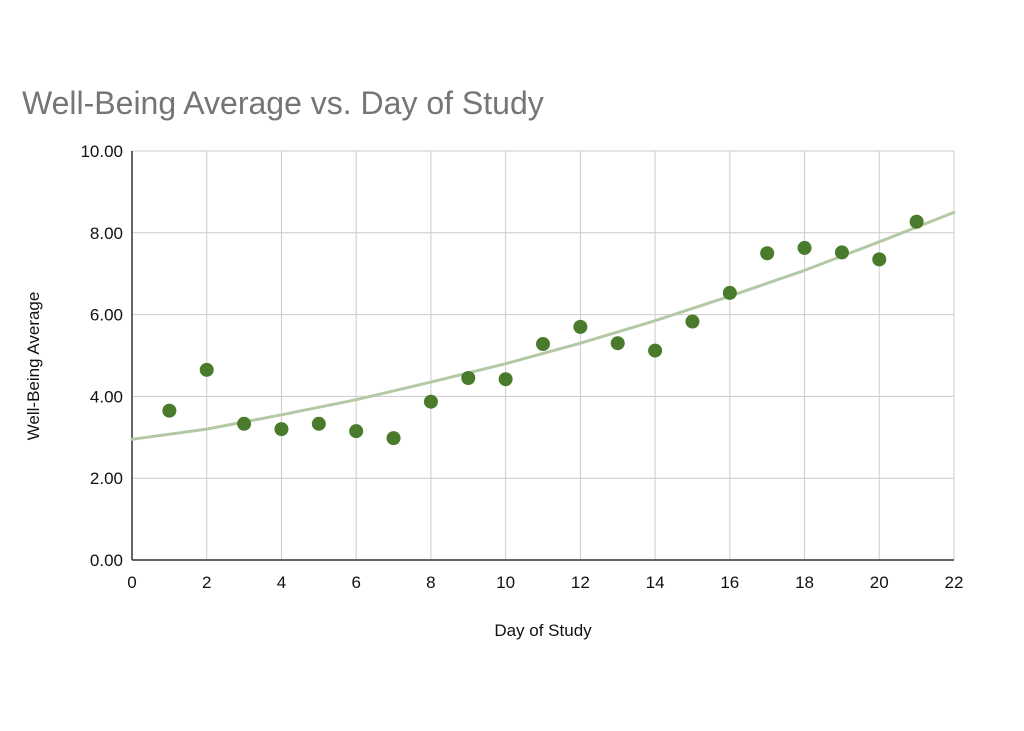  Describe the element at coordinates (106, 315) in the screenshot. I see `y-tick-label: 6.00` at that location.